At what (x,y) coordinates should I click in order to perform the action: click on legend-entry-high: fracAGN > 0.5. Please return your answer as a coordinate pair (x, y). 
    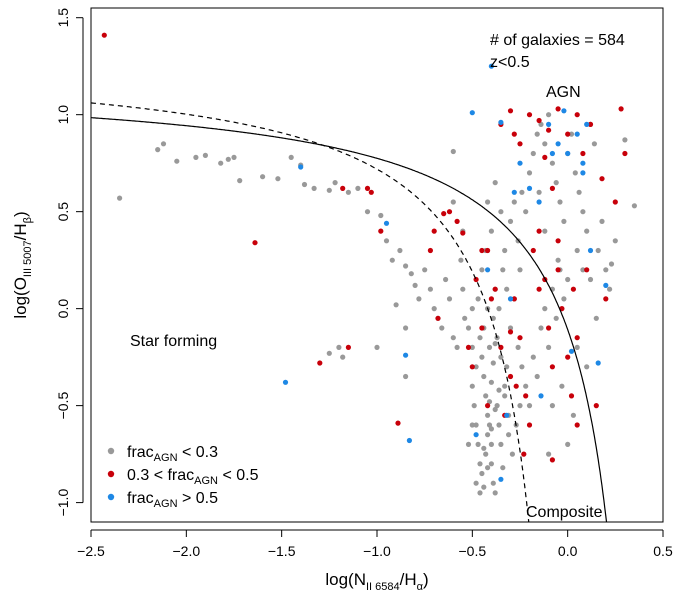
    Looking at the image, I should click on (162, 500).